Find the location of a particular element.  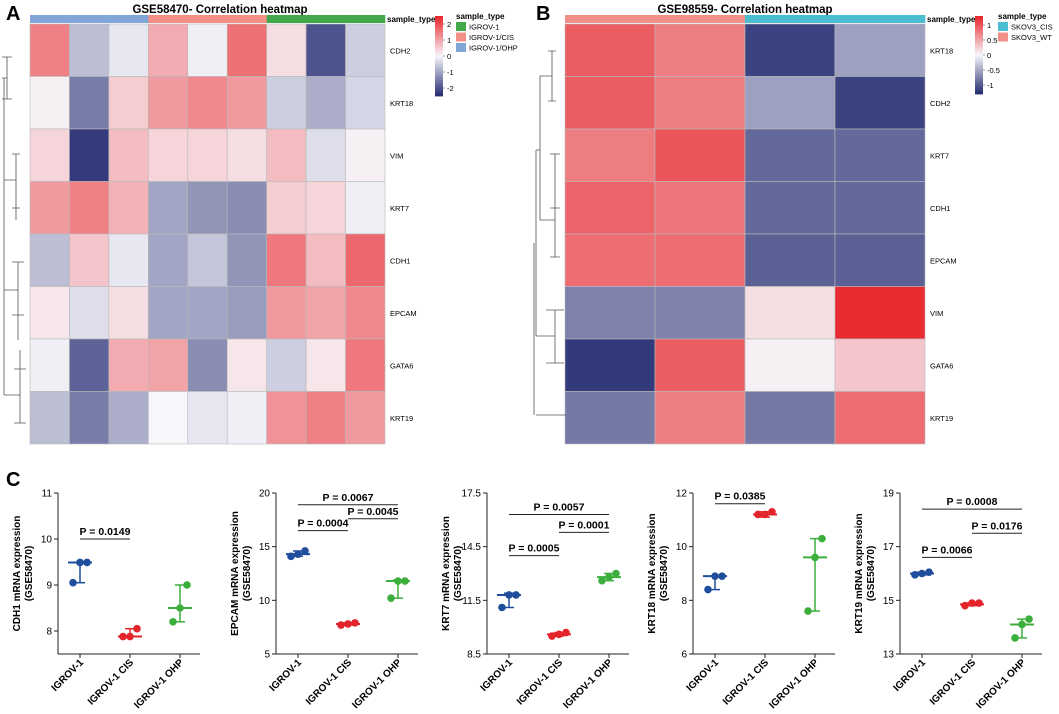

y-axis-label: KRT7 mRNA expression(GSE58470) is located at coordinates (452, 573).